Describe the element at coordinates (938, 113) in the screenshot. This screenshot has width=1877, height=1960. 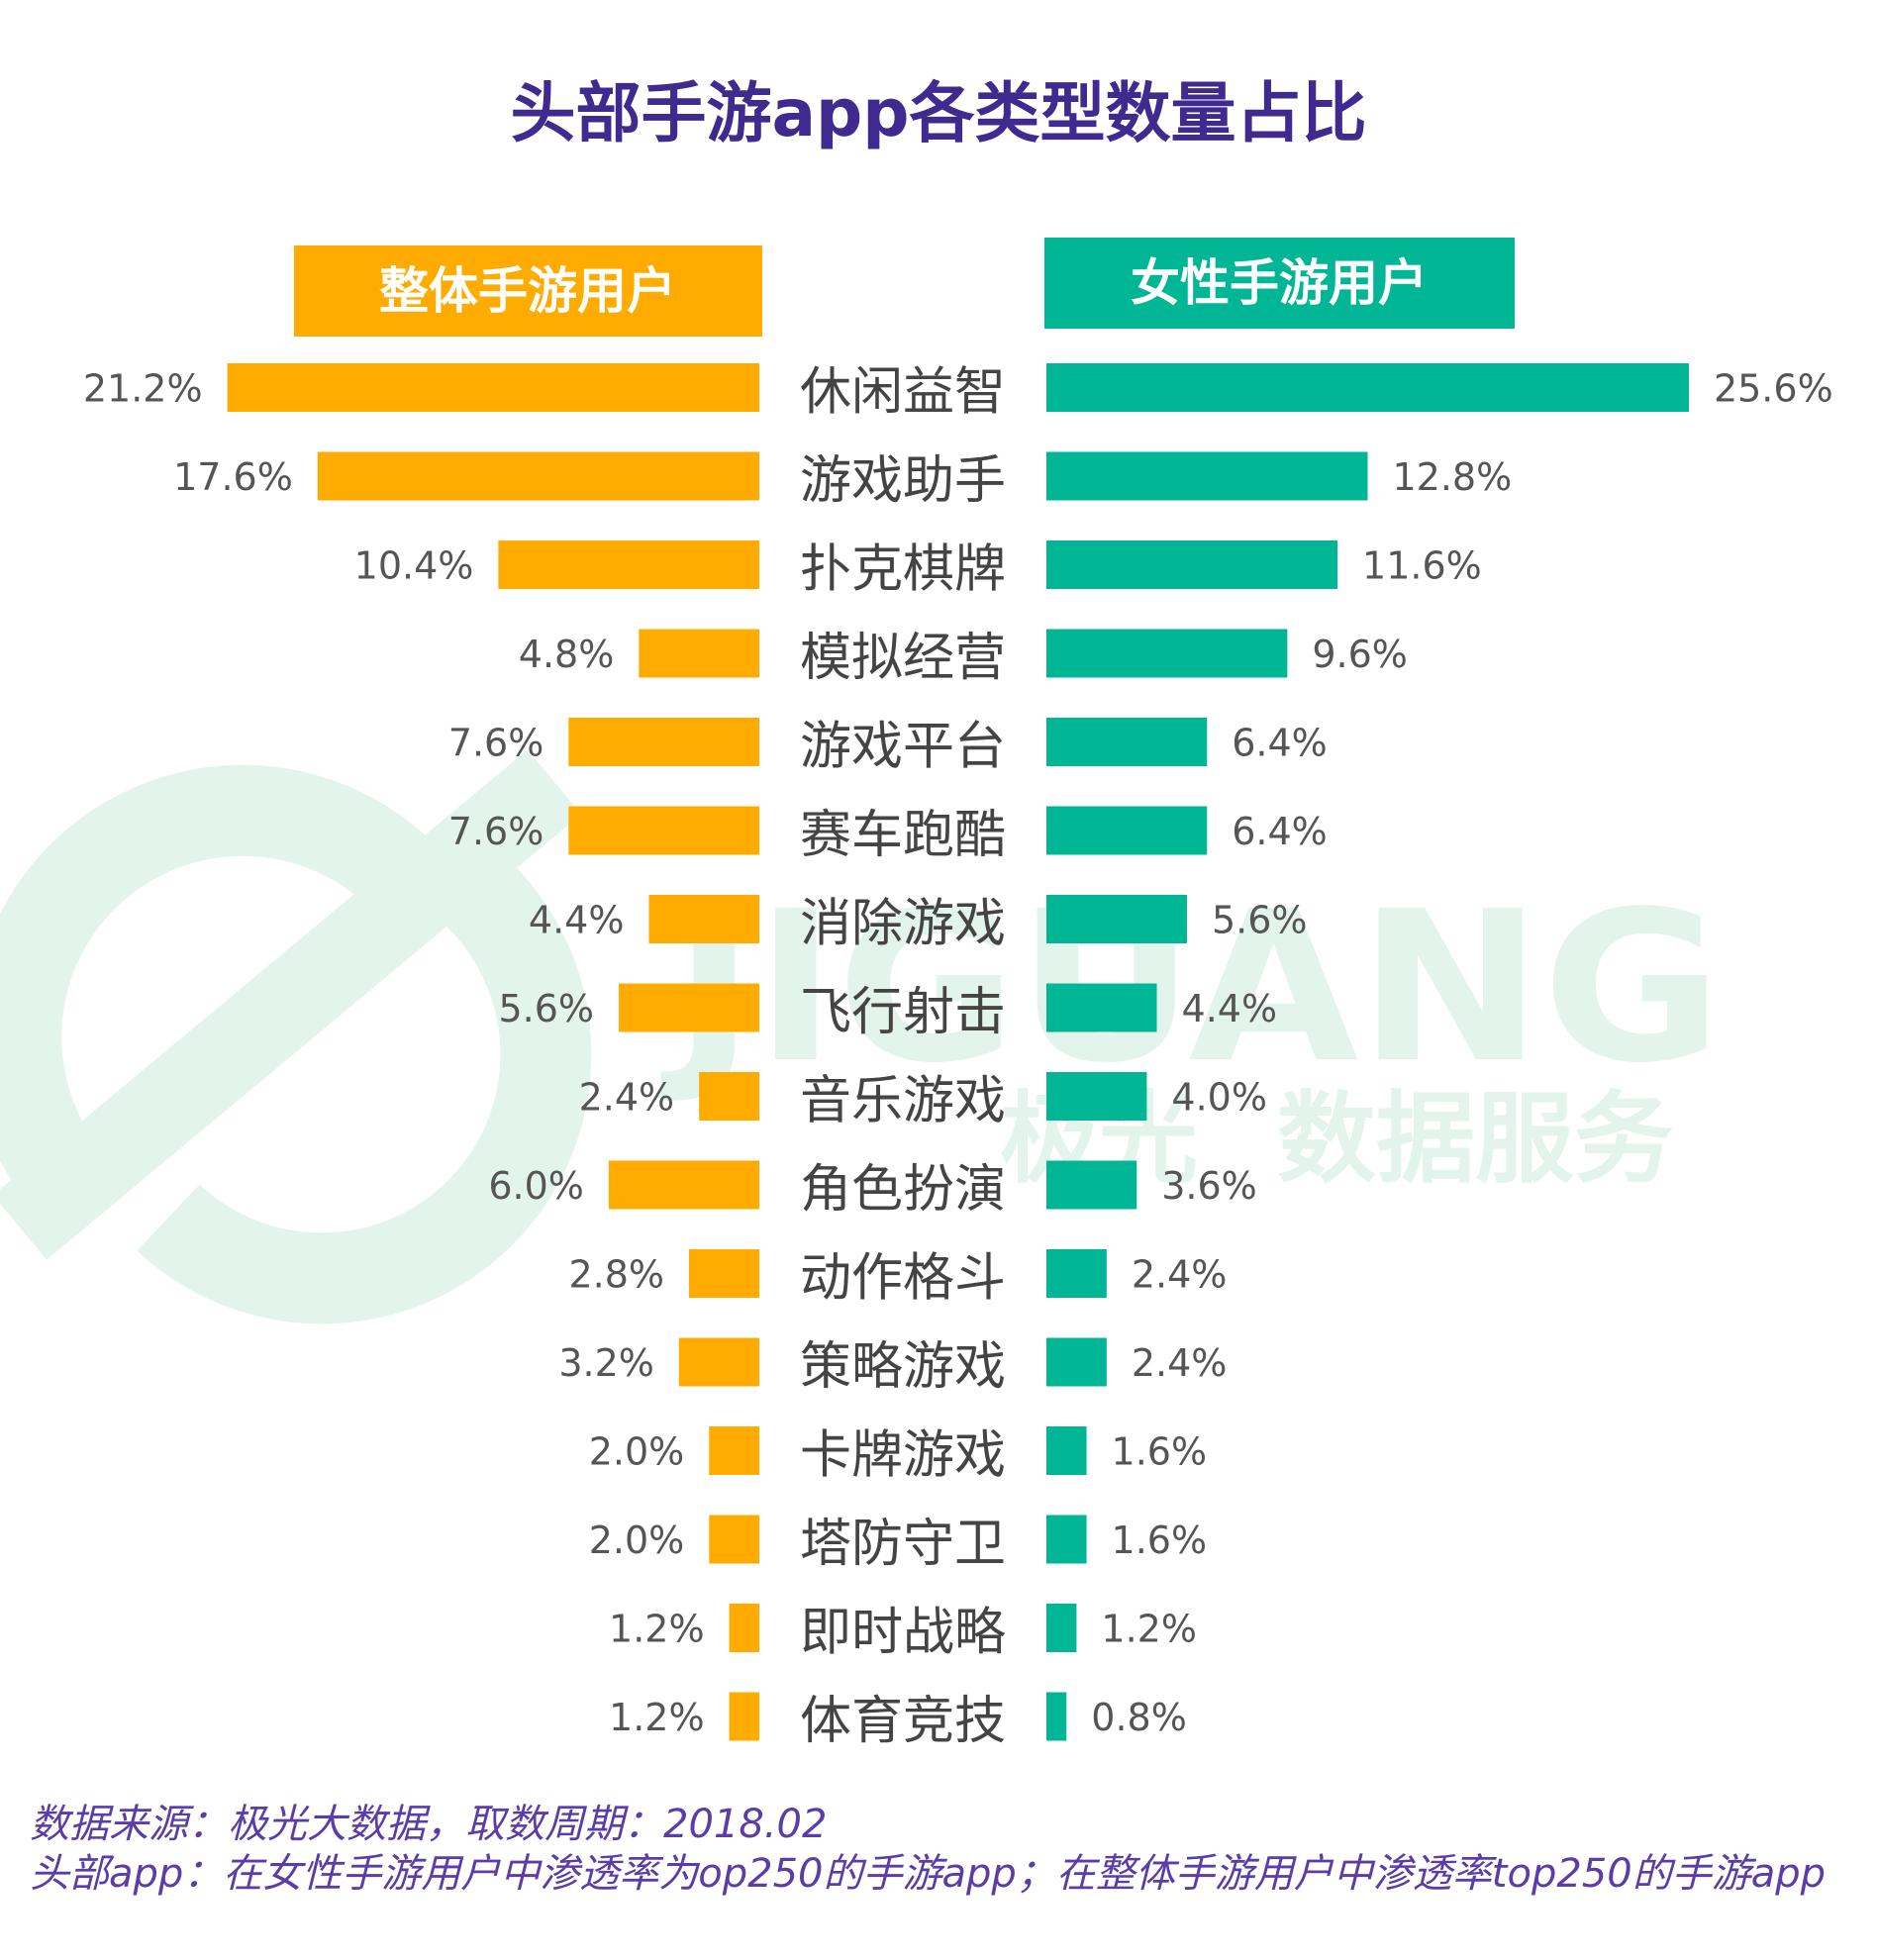
I see `chart-title: 头部手游app各类型数量占比` at that location.